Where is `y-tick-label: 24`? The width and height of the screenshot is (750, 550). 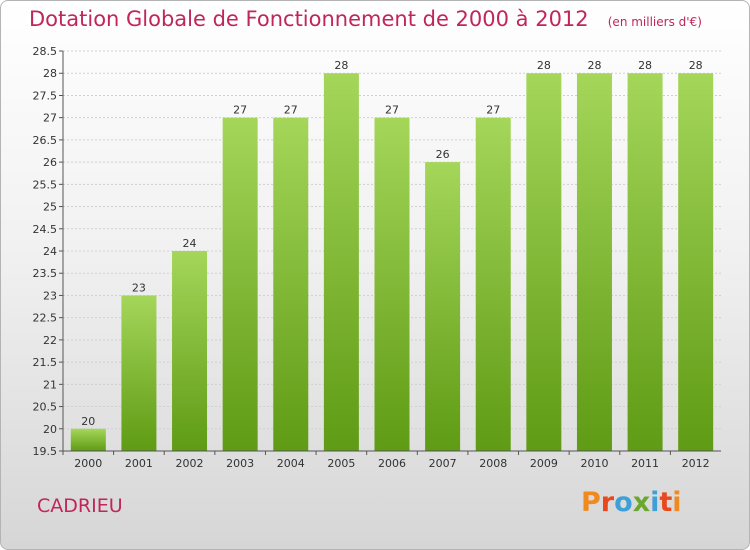
y-tick-label: 24 is located at coordinates (50, 251).